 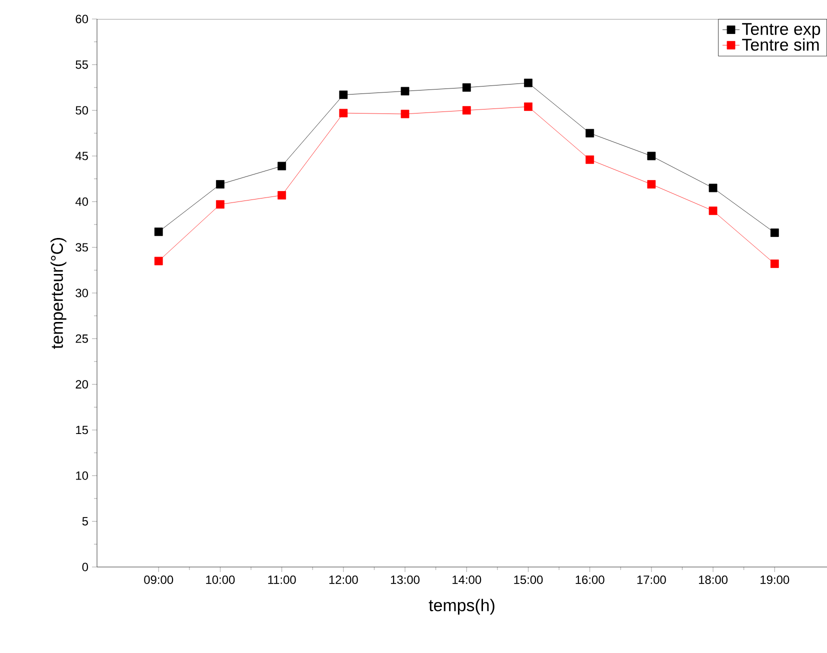 I want to click on x-tick-label: 09:00, so click(x=159, y=580).